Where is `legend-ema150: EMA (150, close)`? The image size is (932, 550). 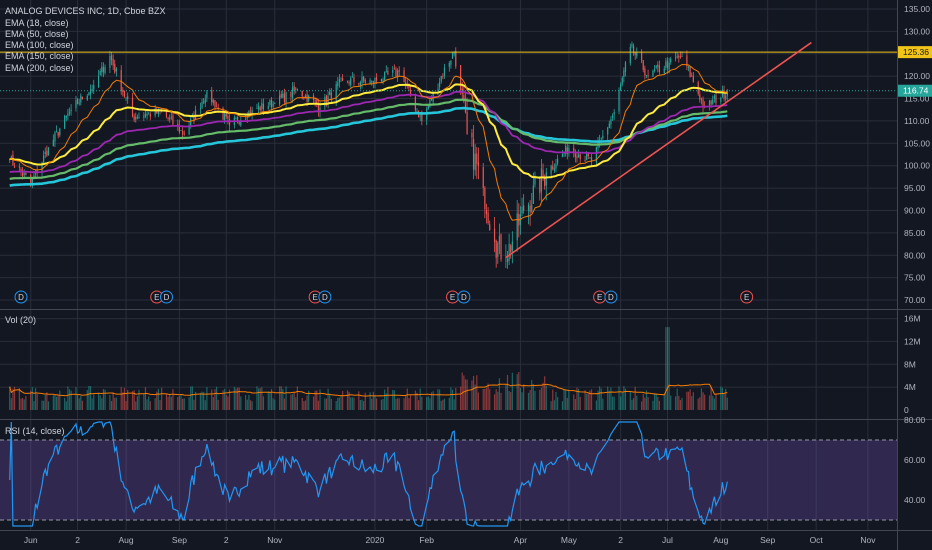 legend-ema150: EMA (150, close) is located at coordinates (39, 56).